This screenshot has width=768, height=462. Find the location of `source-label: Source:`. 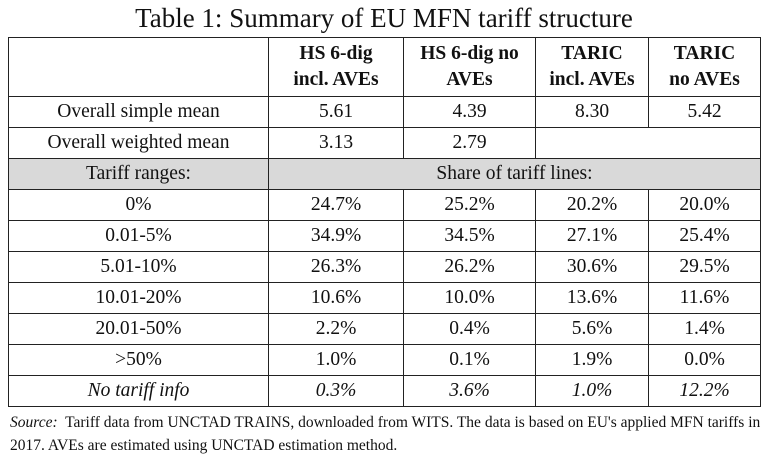

source-label: Source: is located at coordinates (34, 422).